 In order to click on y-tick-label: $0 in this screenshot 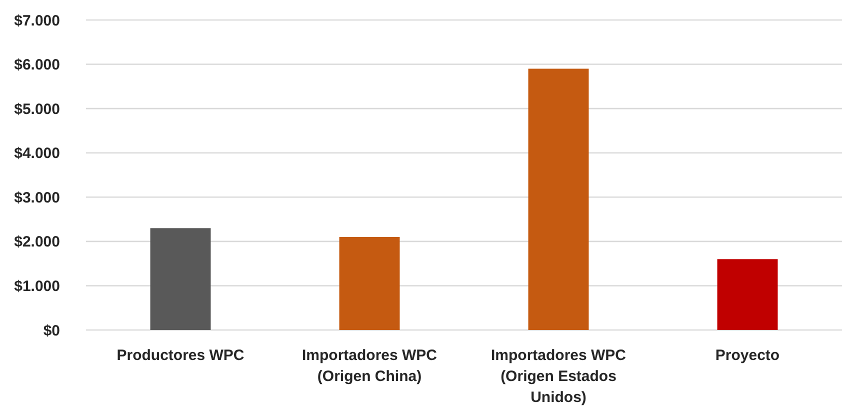, I will do `click(51, 331)`.